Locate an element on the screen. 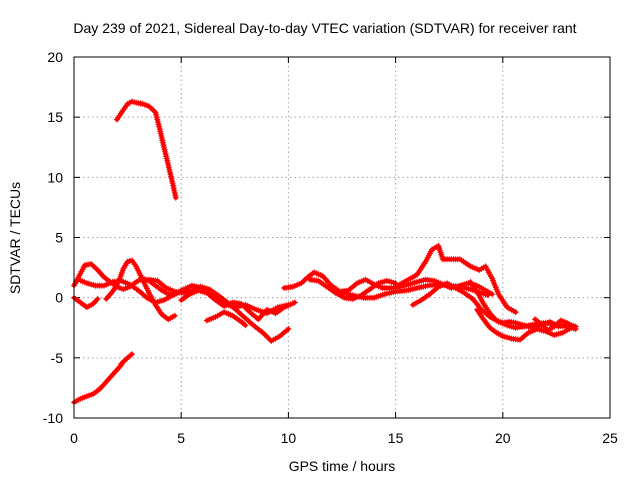 This screenshot has height=480, width=640. series-sat-c is located at coordinates (126, 359).